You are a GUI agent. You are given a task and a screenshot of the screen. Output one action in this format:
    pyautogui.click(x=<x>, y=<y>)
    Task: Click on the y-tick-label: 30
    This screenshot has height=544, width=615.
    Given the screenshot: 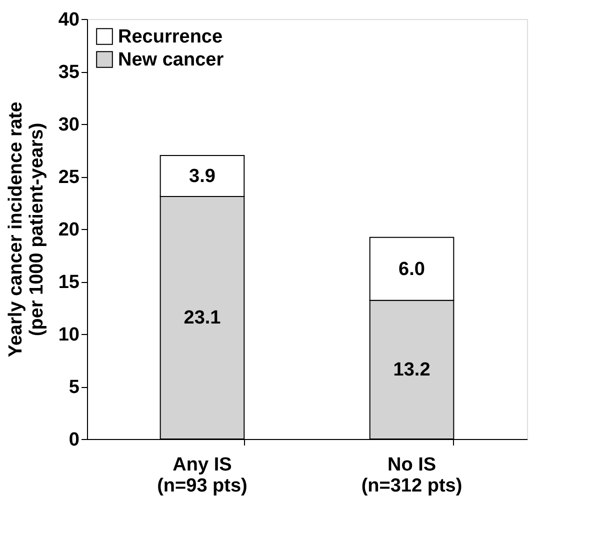 What is the action you would take?
    pyautogui.click(x=69, y=125)
    